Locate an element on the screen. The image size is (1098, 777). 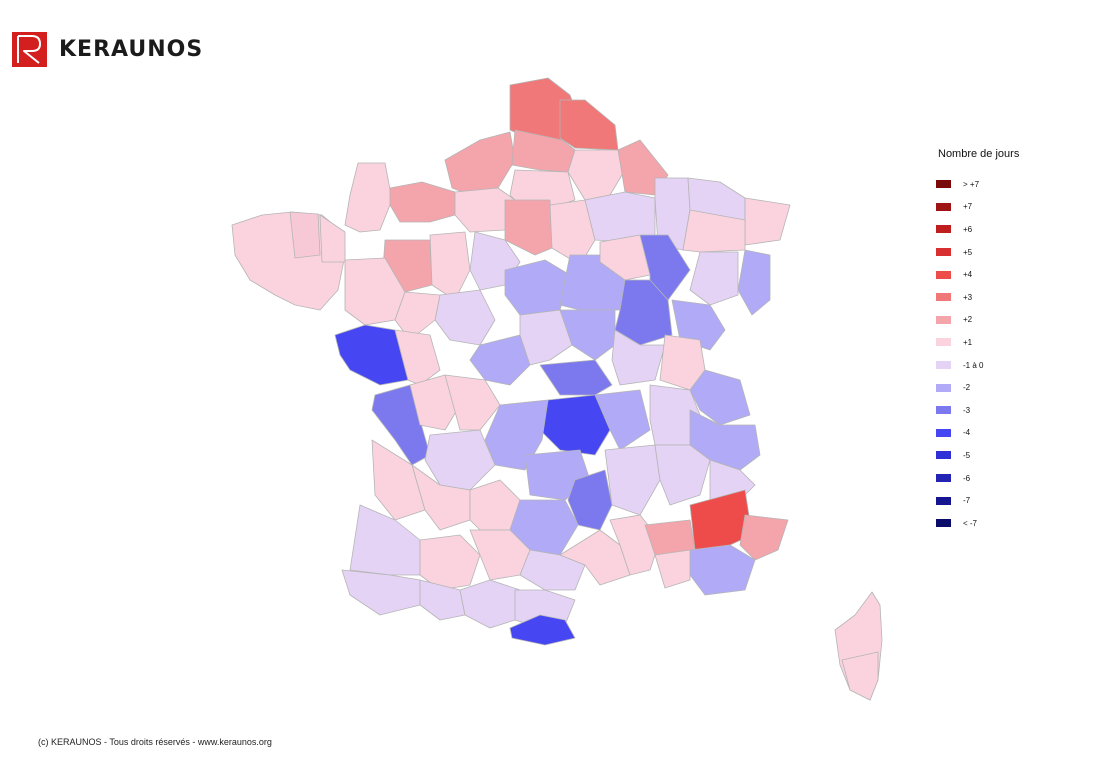
legend-title: Nombre de jours is located at coordinates (979, 154).